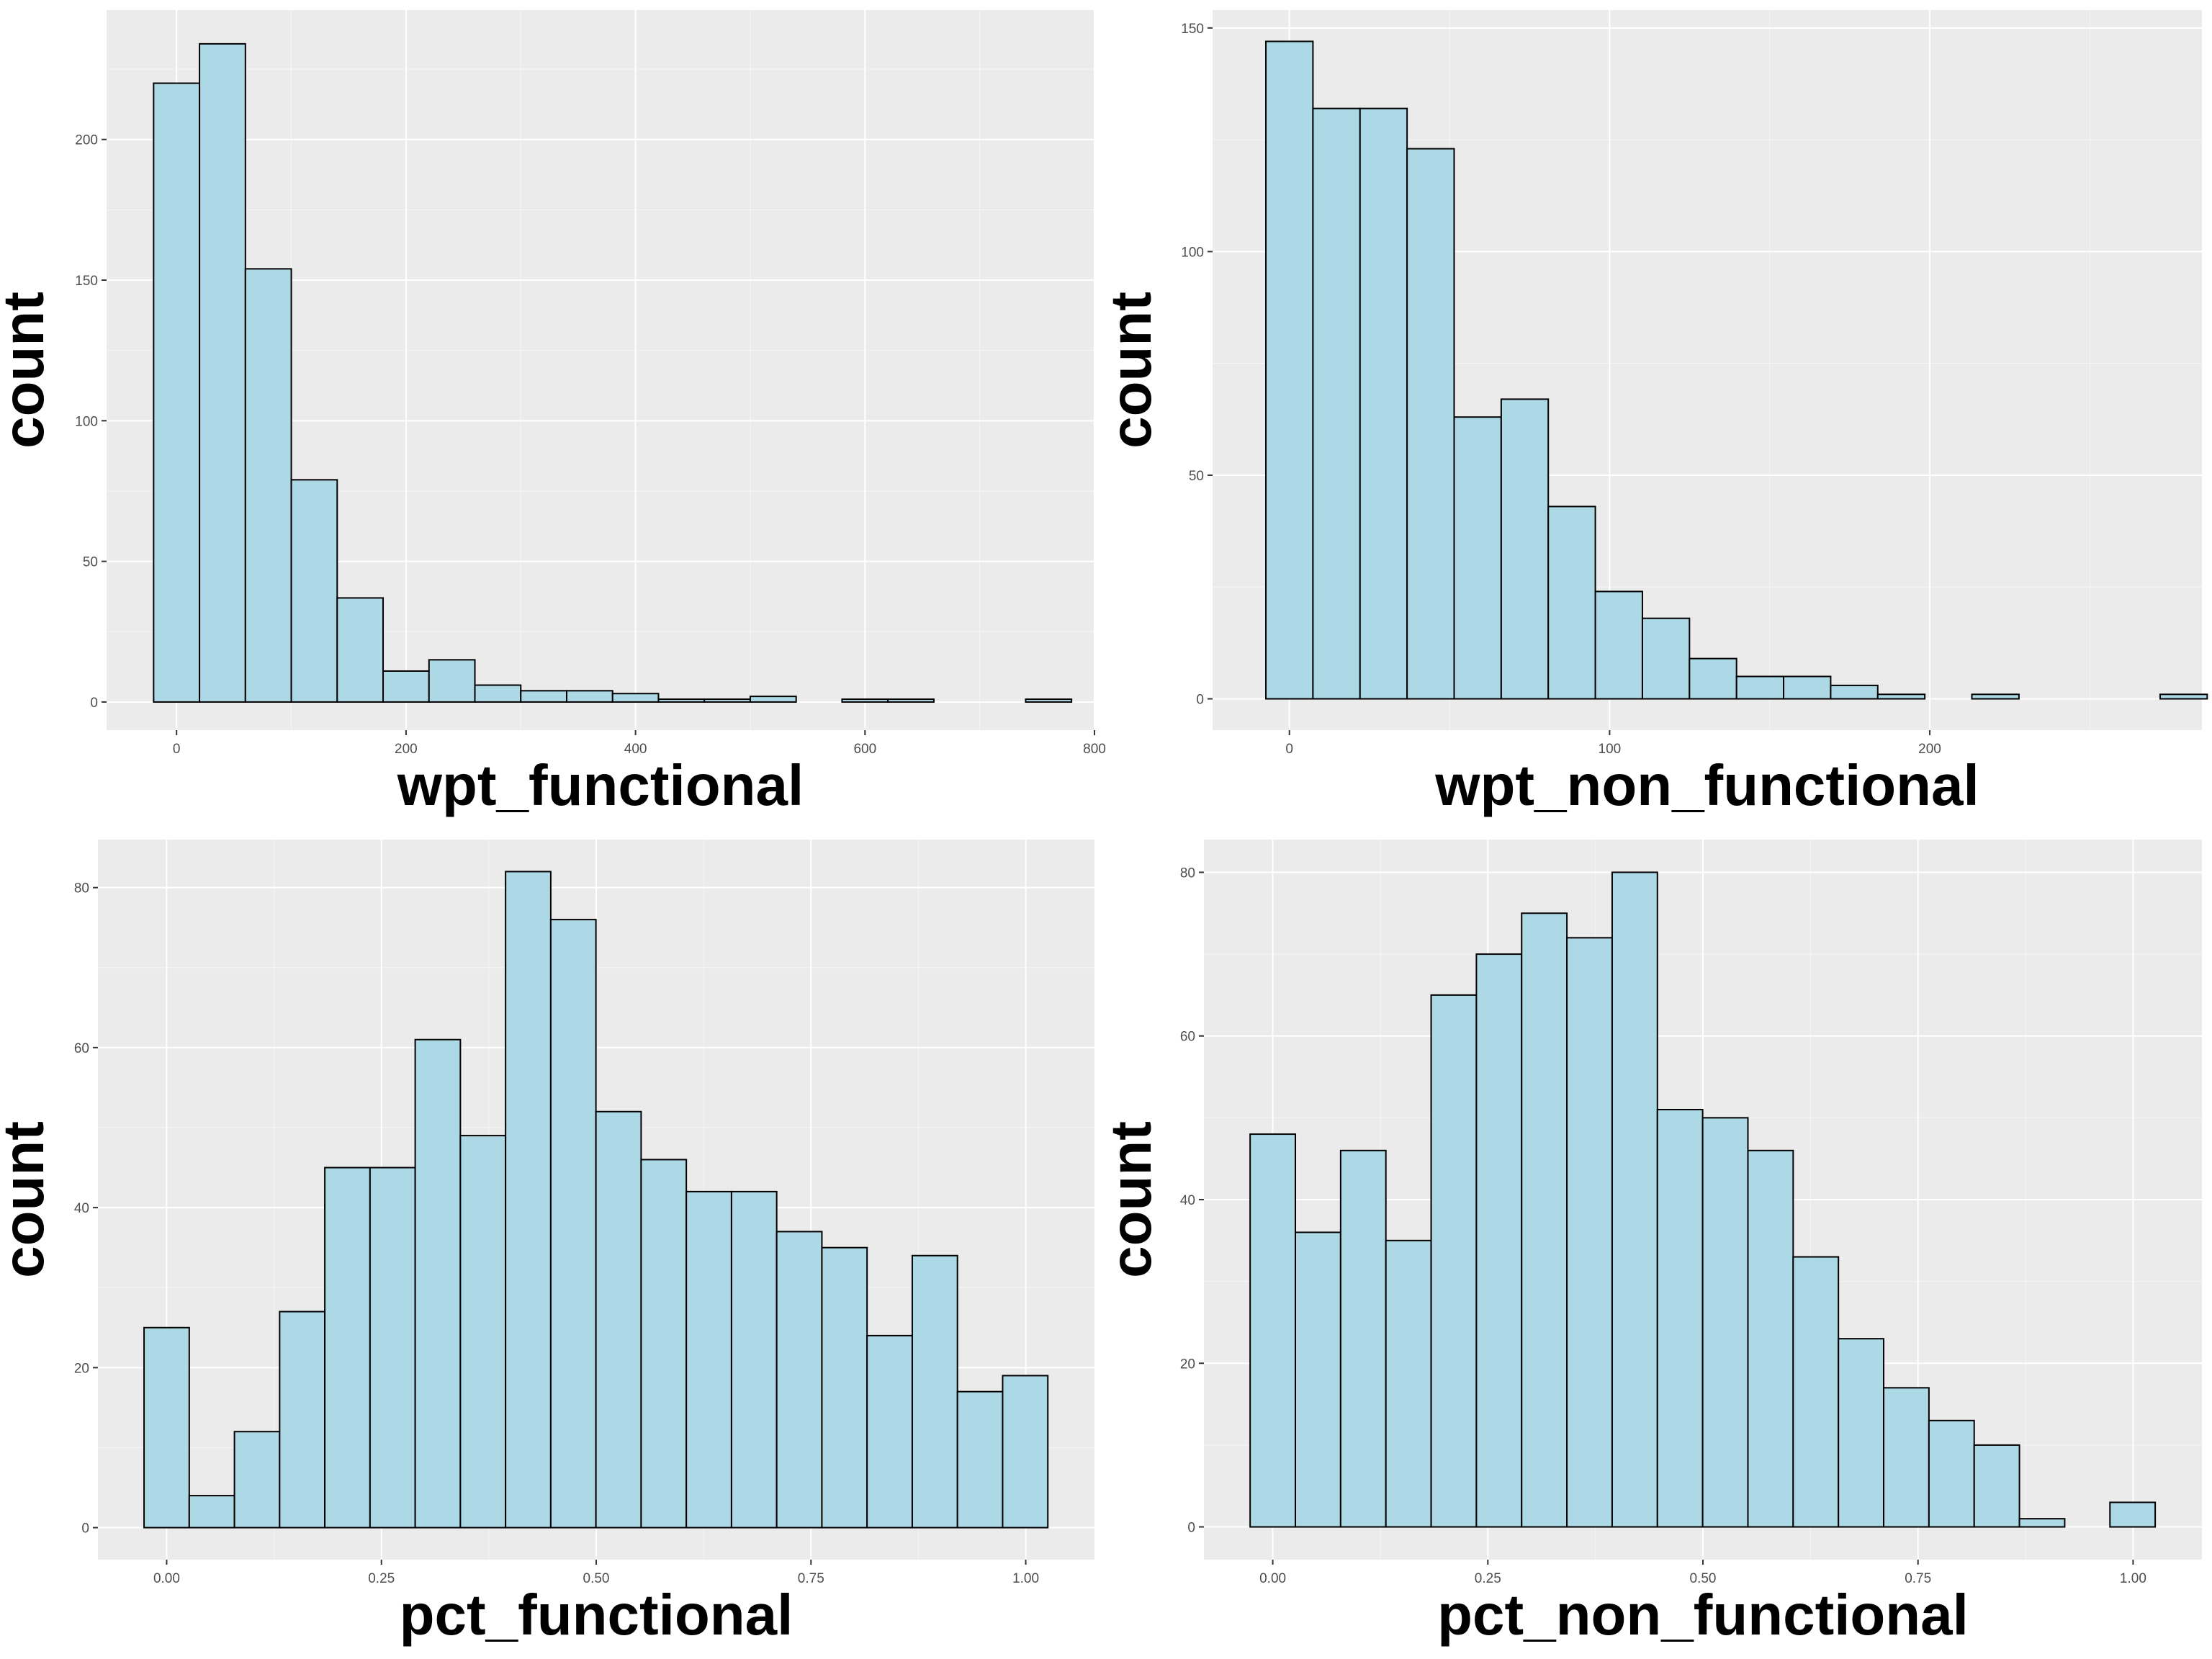 The image size is (2212, 1659). Describe the element at coordinates (601, 785) in the screenshot. I see `x-axis-title: wpt_functional` at that location.